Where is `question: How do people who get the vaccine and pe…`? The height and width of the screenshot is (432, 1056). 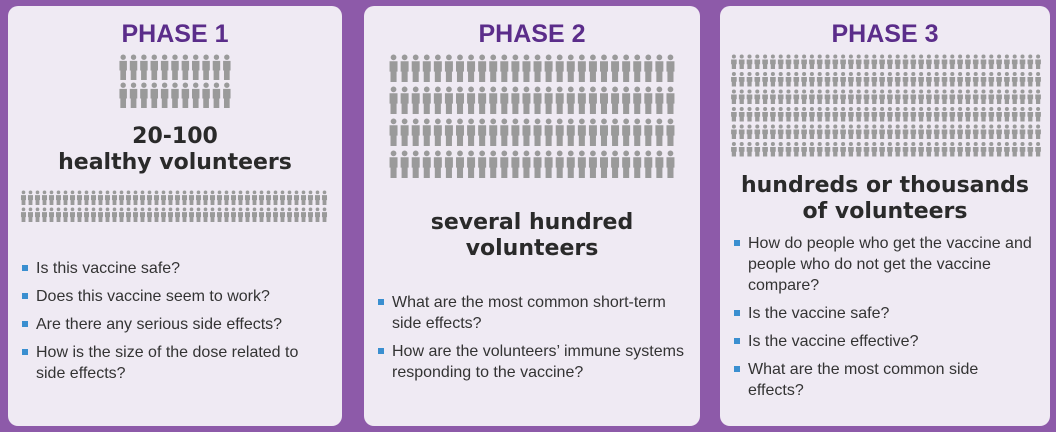 question: How do people who get the vaccine and pe… is located at coordinates (886, 264).